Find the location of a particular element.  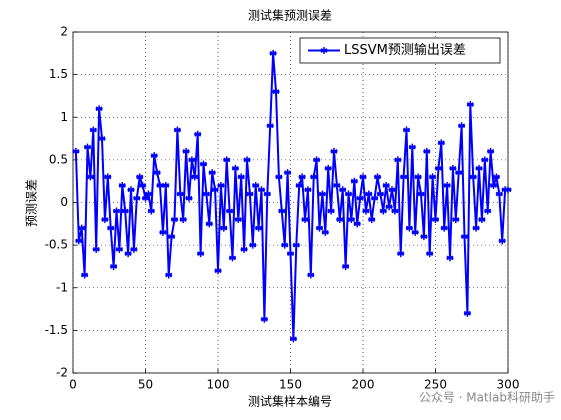

y-tick-label: 0.5 is located at coordinates (58, 159).